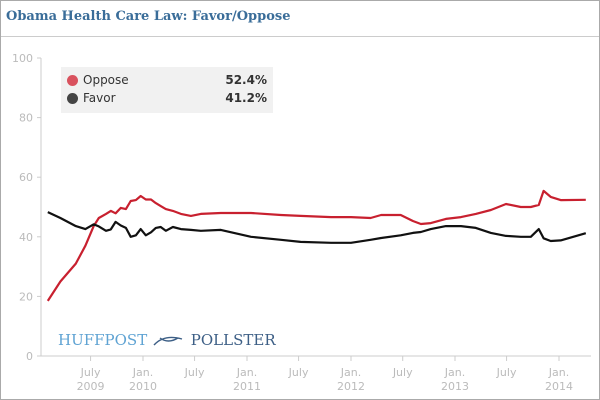 Image resolution: width=600 pixels, height=400 pixels. Describe the element at coordinates (167, 99) in the screenshot. I see `legend-item-favor: Favor 41.2%` at that location.